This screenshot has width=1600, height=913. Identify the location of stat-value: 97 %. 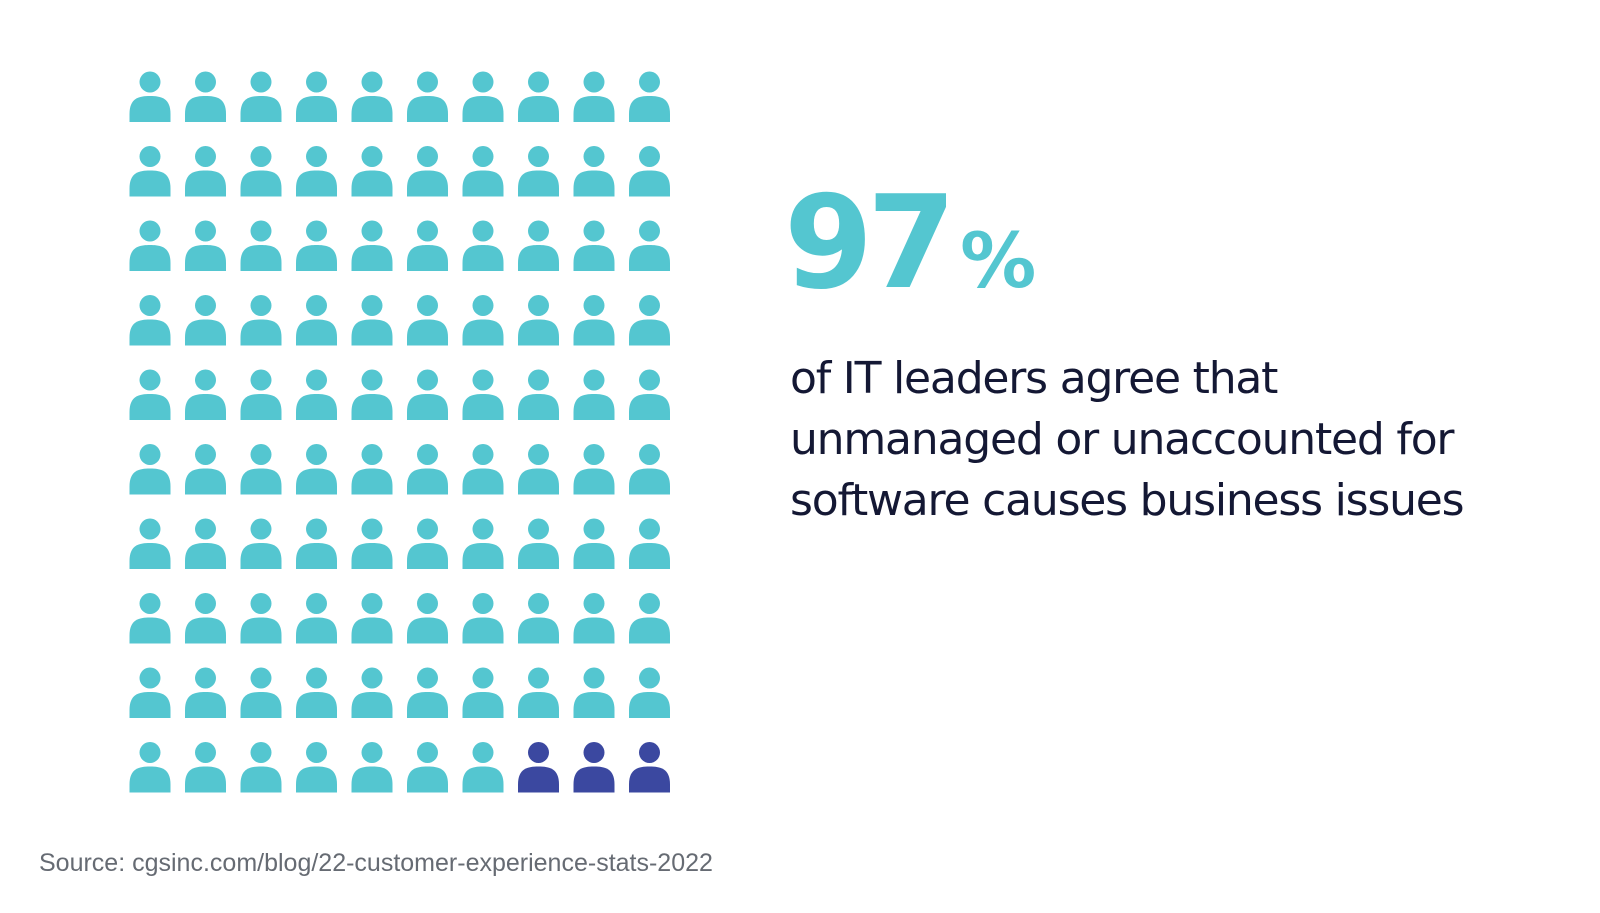
(1147, 244).